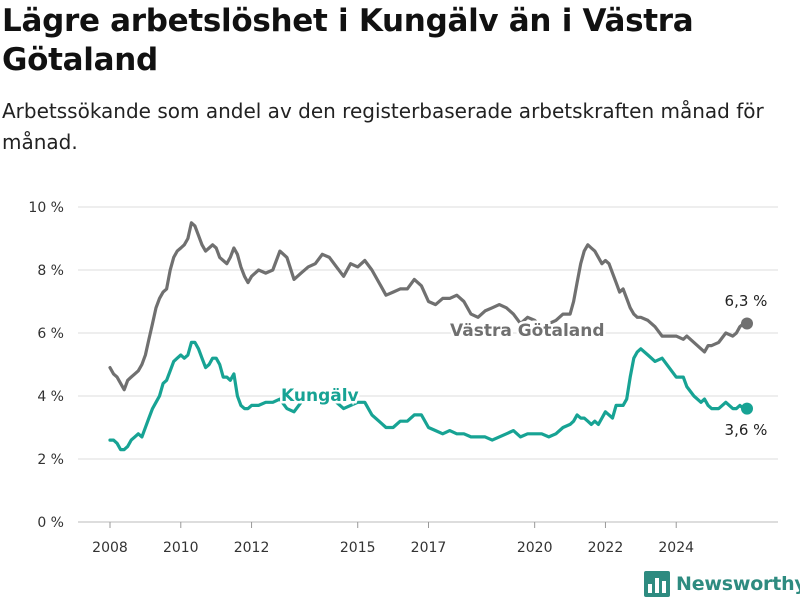  What do you see at coordinates (747, 323) in the screenshot?
I see `end-point-vastra-gotaland` at bounding box center [747, 323].